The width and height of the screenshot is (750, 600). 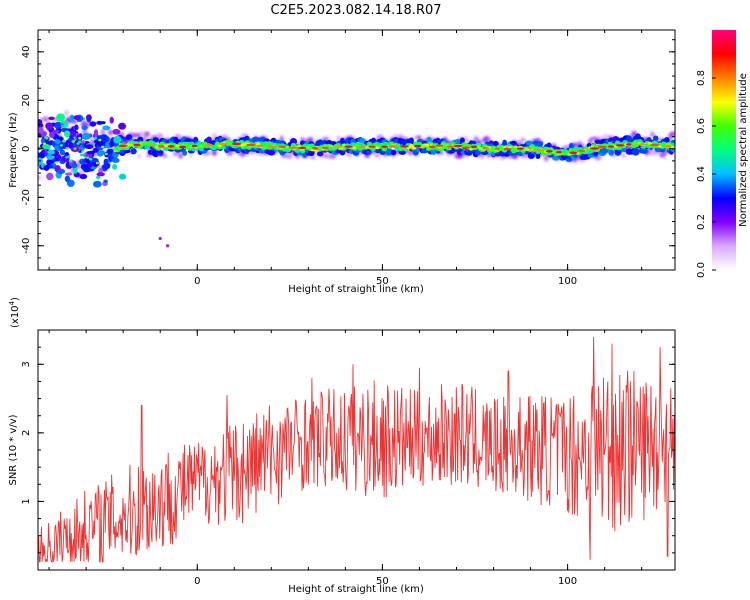 What do you see at coordinates (13, 150) in the screenshot?
I see `spectrogram-ylabel: Frequency (Hz)` at bounding box center [13, 150].